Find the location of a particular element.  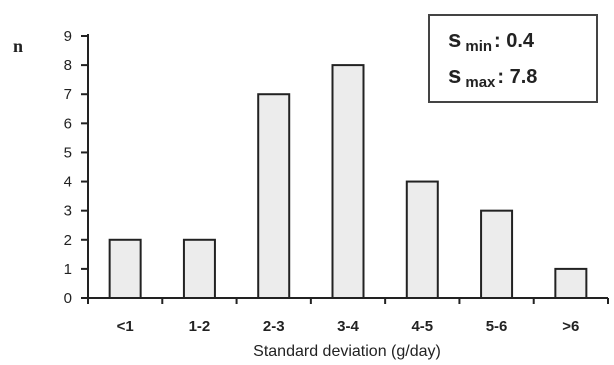

s-min-symbol: s is located at coordinates (455, 39).